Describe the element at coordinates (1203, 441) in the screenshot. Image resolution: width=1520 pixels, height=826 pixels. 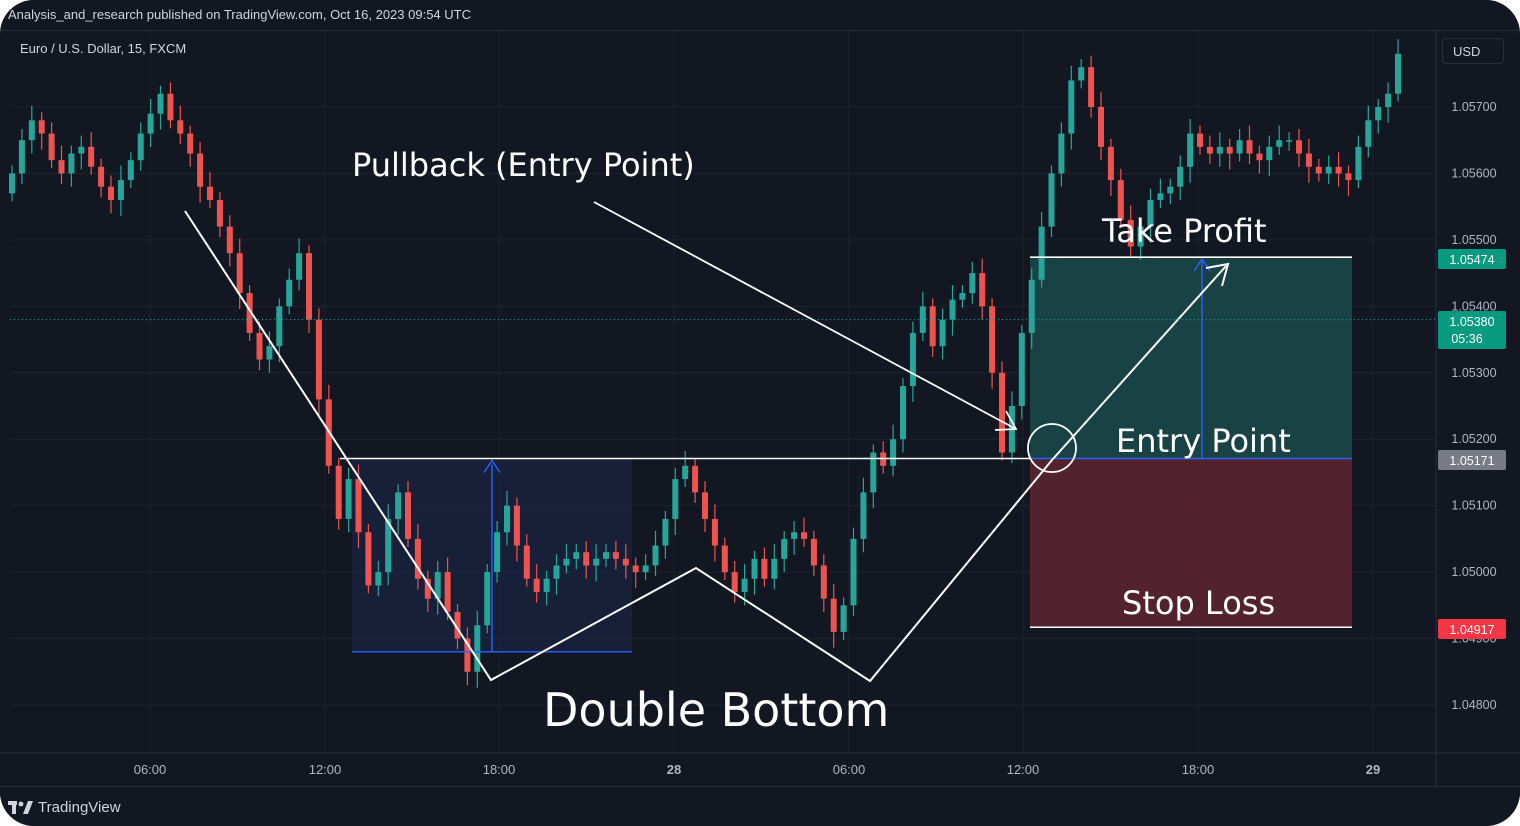
I see `entry-point-annotation: Entry Point` at that location.